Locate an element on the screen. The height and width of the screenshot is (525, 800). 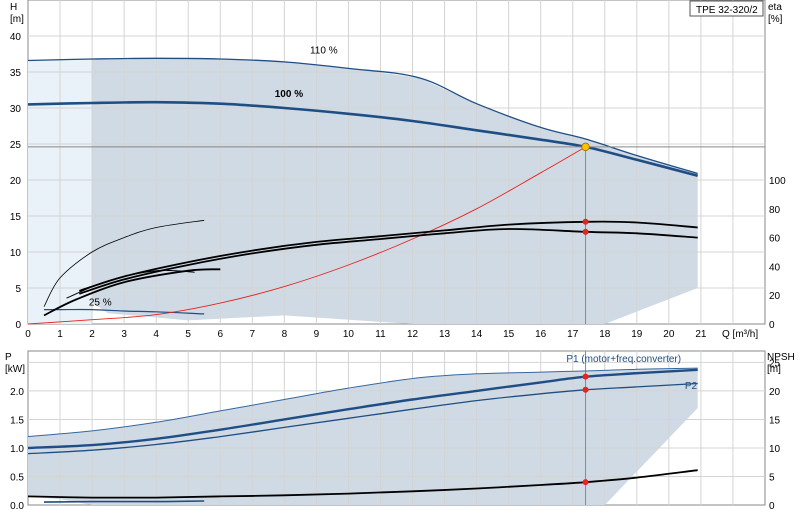
npsh-tick-label: 15 is located at coordinates (775, 420).